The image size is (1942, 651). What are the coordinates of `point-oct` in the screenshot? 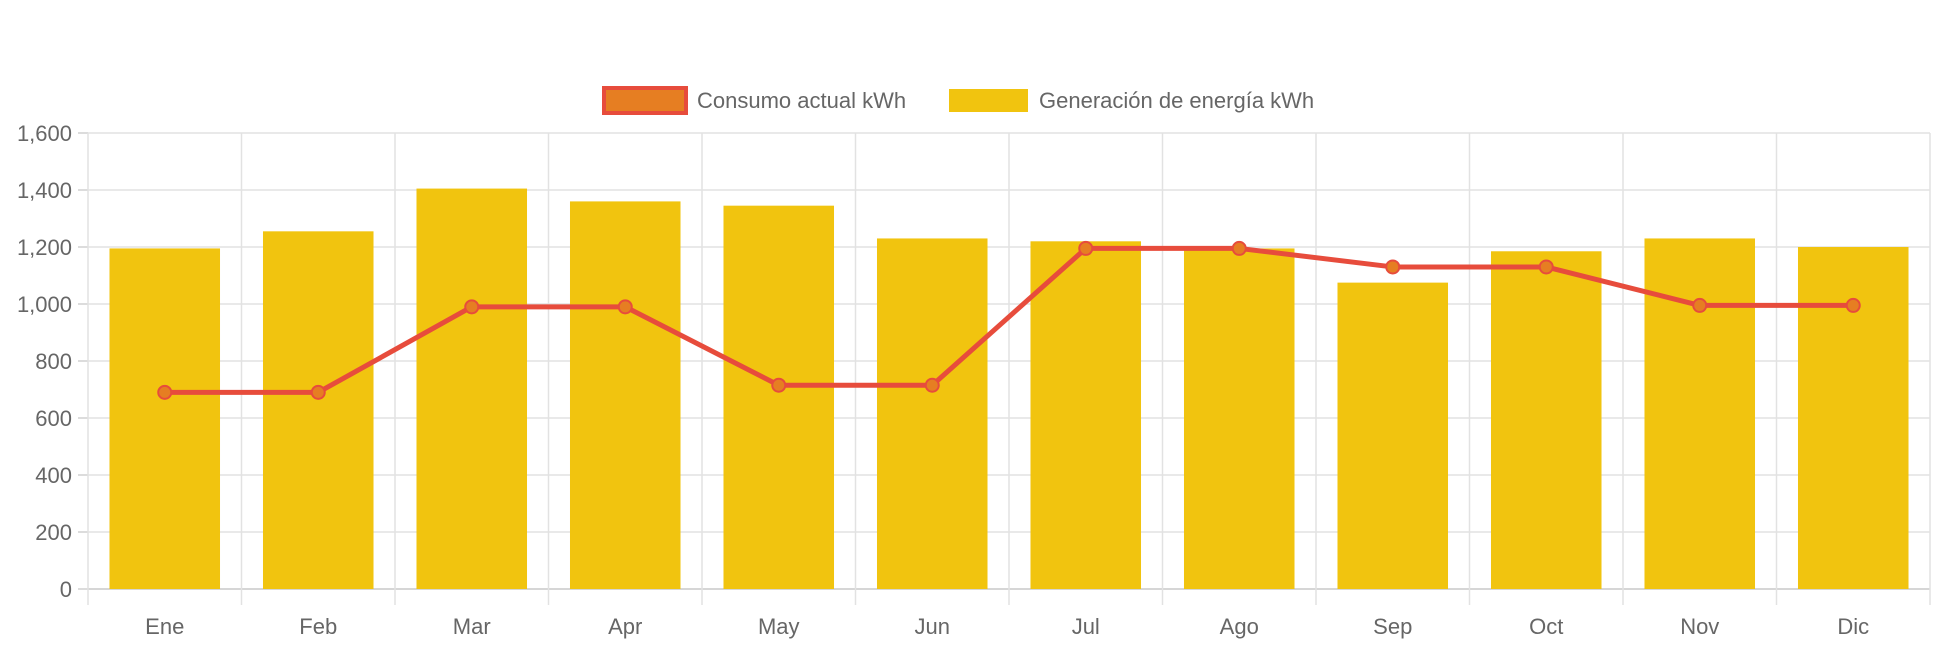 It's located at (1546, 267).